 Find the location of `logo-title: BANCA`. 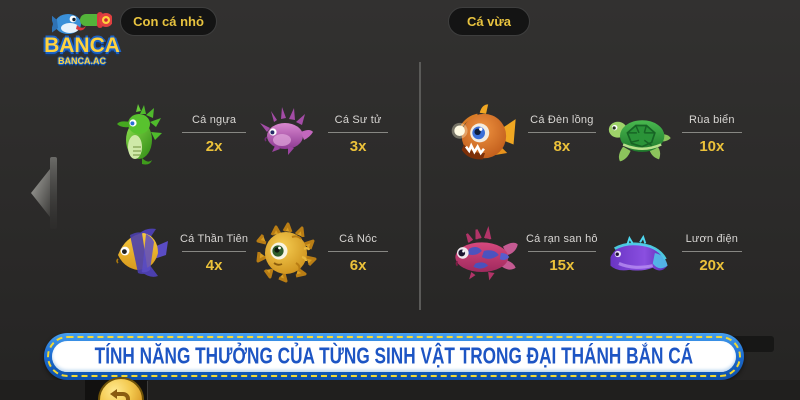

logo-title: BANCA is located at coordinates (82, 45).